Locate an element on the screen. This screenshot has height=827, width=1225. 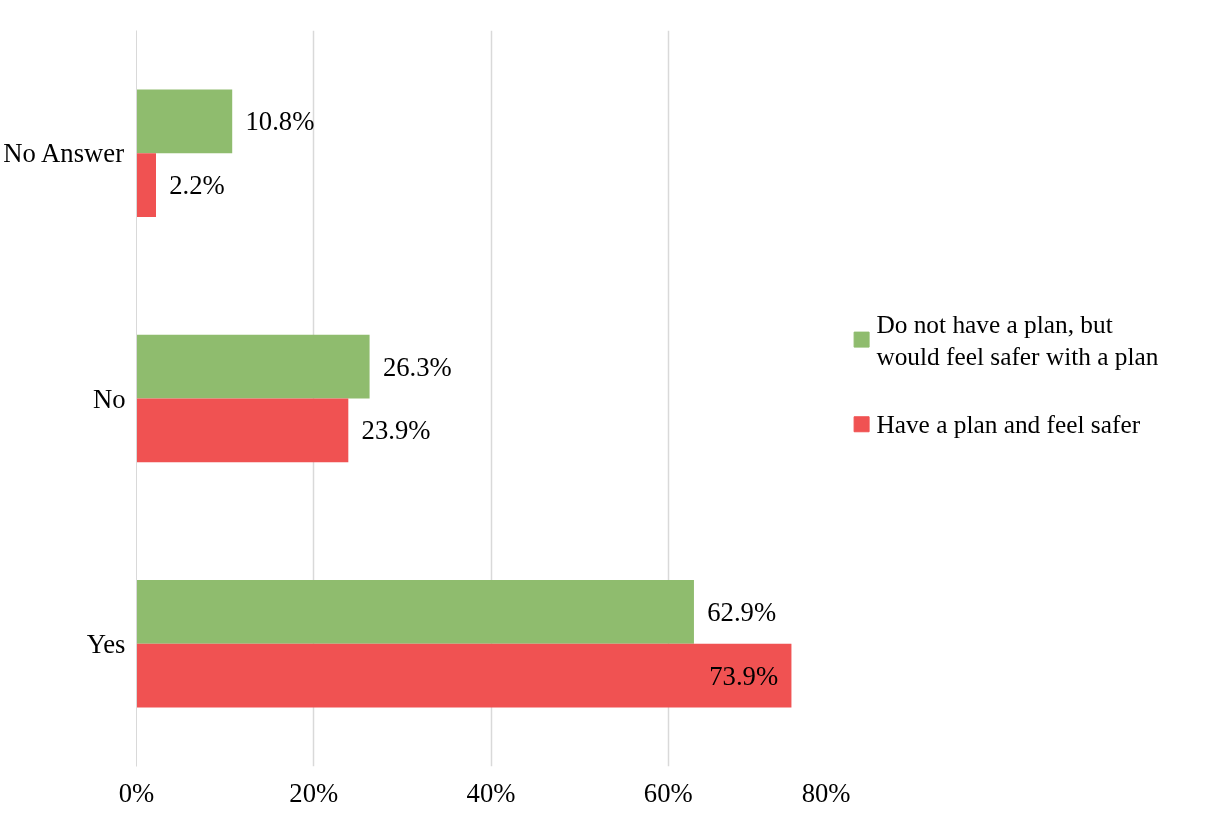
x-tick-label: 60% is located at coordinates (668, 792).